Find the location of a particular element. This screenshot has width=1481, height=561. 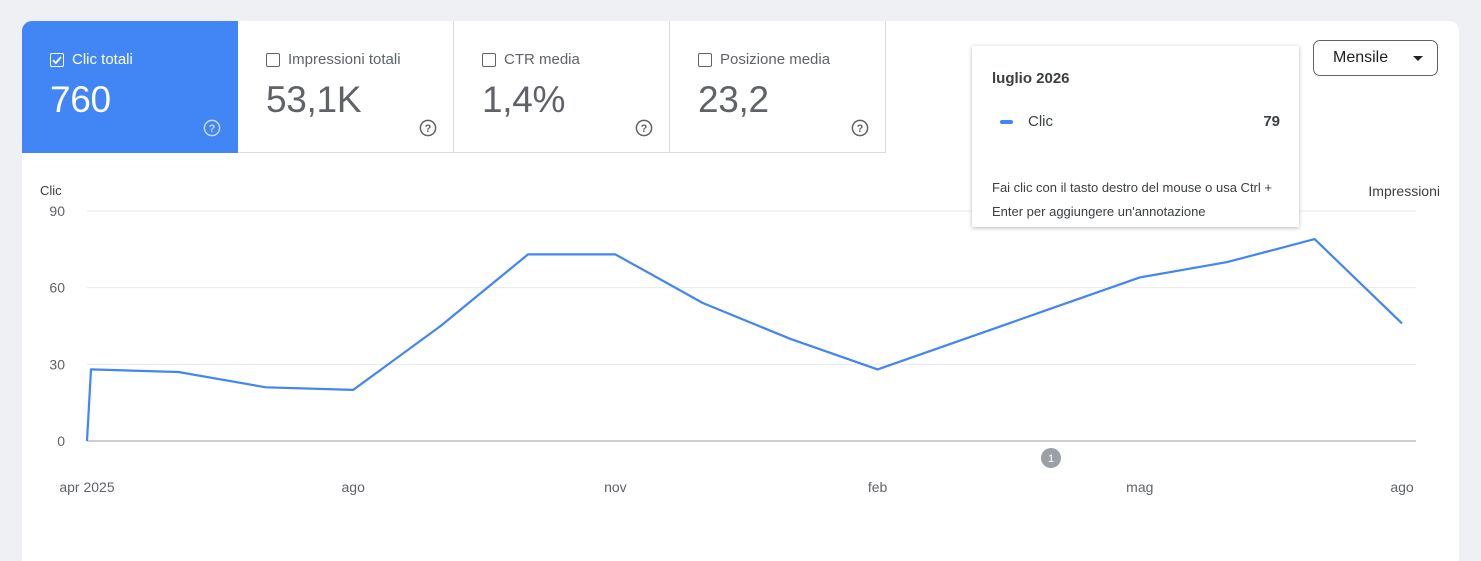

metric-value: 23,2 is located at coordinates (733, 99).